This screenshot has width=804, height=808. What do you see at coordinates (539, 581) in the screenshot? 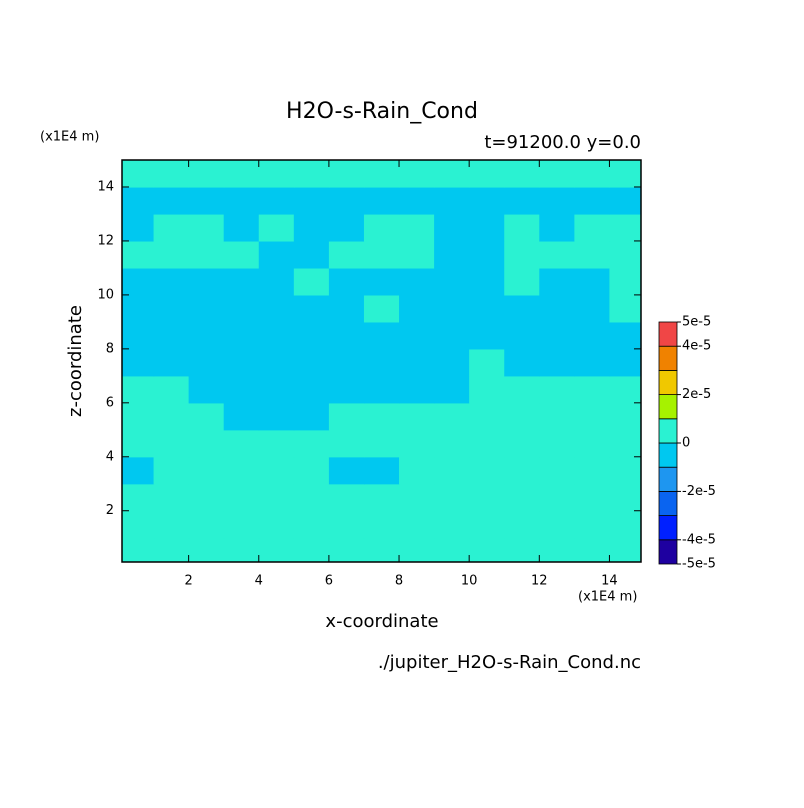
I see `x-tick-label: 12` at bounding box center [539, 581].